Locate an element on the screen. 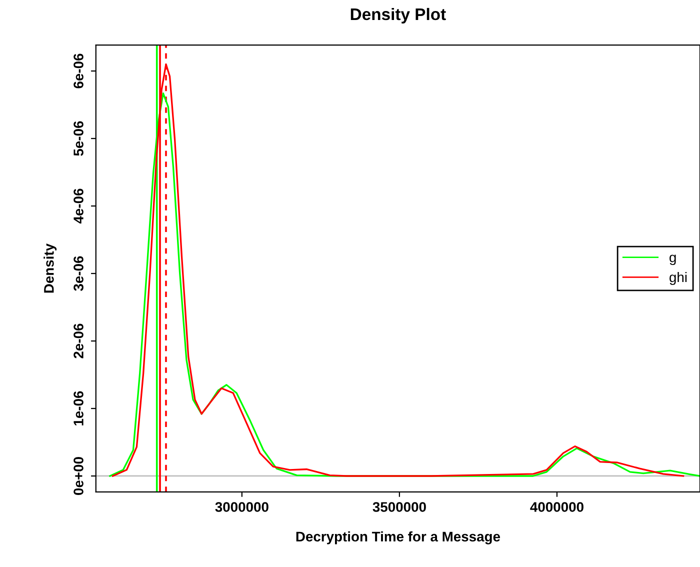  x-tick-label: 3000000 is located at coordinates (241, 507).